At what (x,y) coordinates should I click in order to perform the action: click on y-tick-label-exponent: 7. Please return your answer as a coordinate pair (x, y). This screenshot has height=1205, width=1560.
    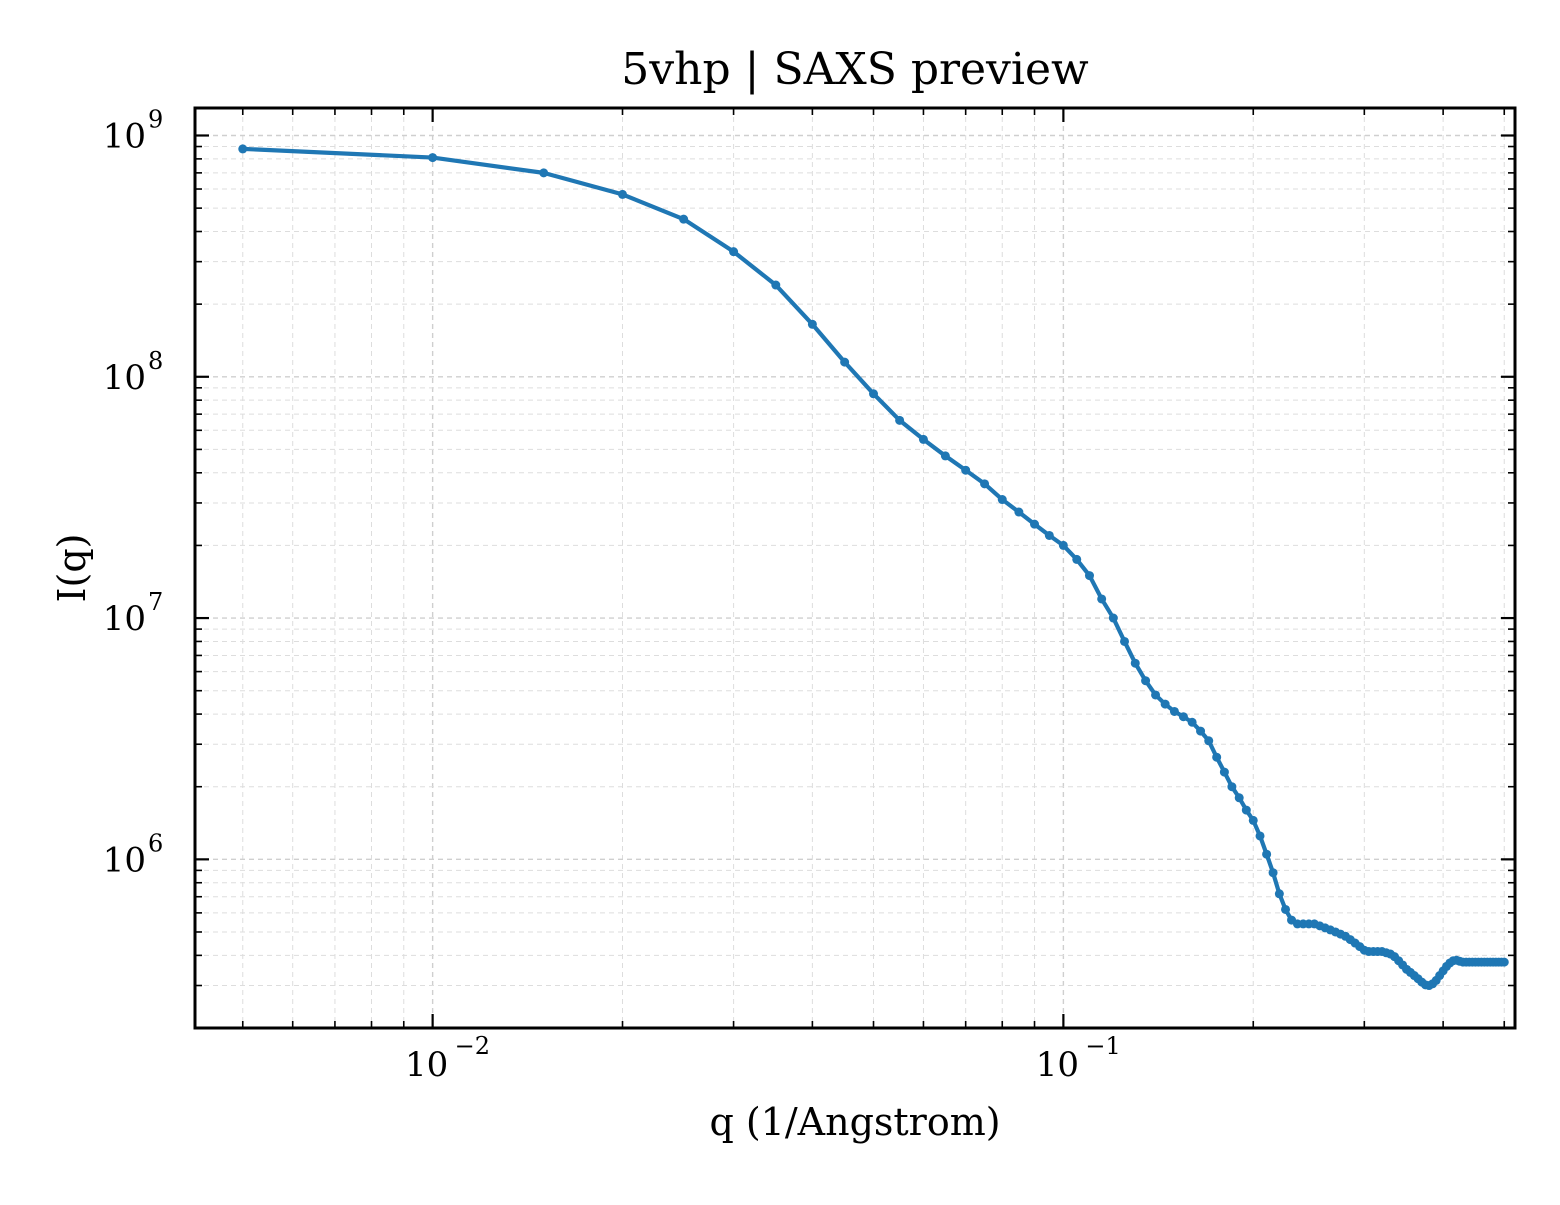
    Looking at the image, I should click on (155, 602).